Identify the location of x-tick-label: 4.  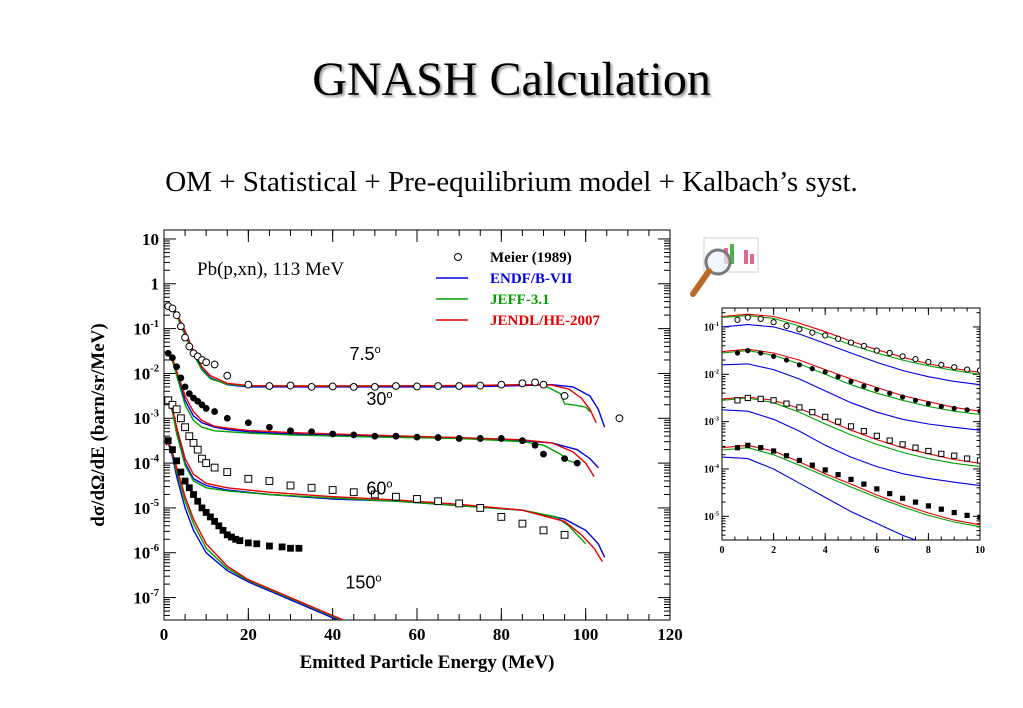
(825, 550).